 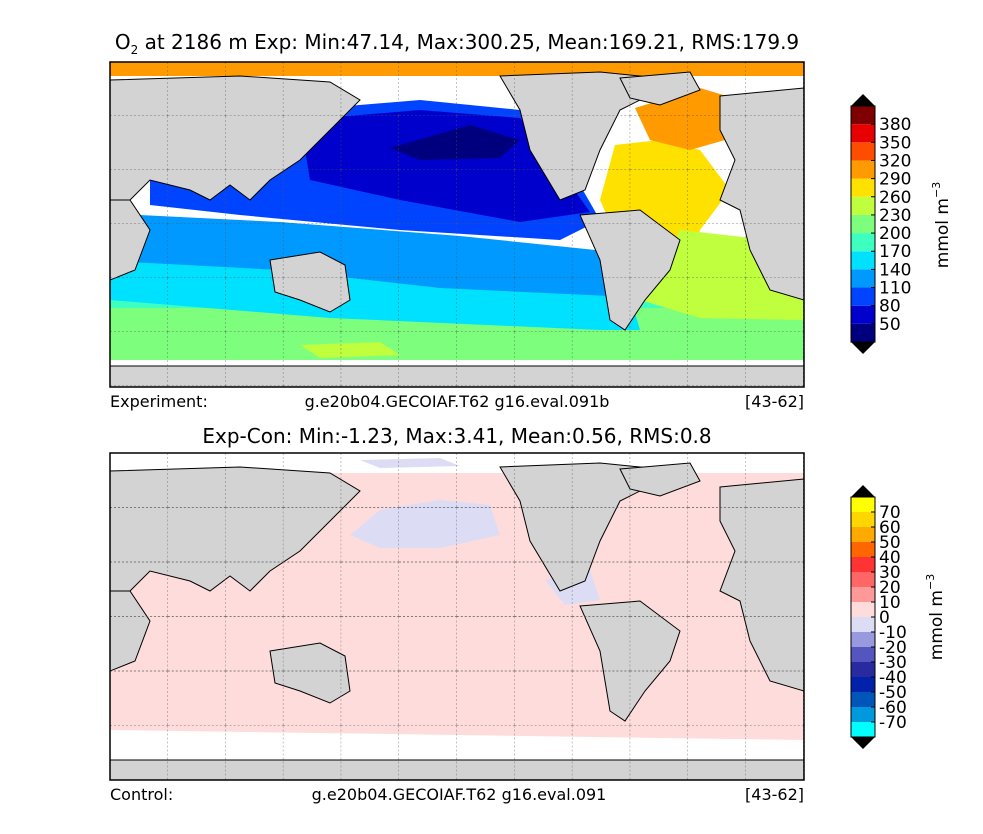 I want to click on colorbar-tick-label: 70, so click(x=890, y=513).